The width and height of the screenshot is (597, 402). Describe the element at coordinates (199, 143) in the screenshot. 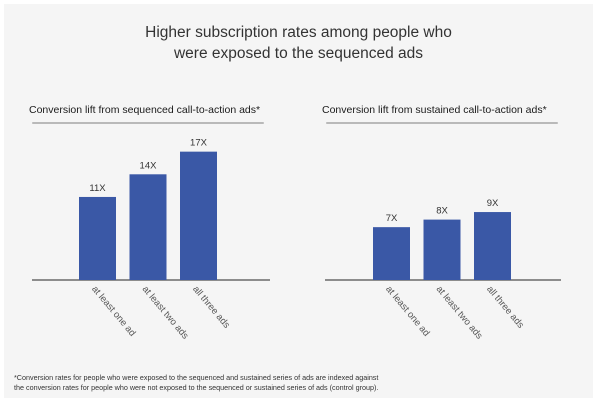

I see `data-label: 17X` at that location.